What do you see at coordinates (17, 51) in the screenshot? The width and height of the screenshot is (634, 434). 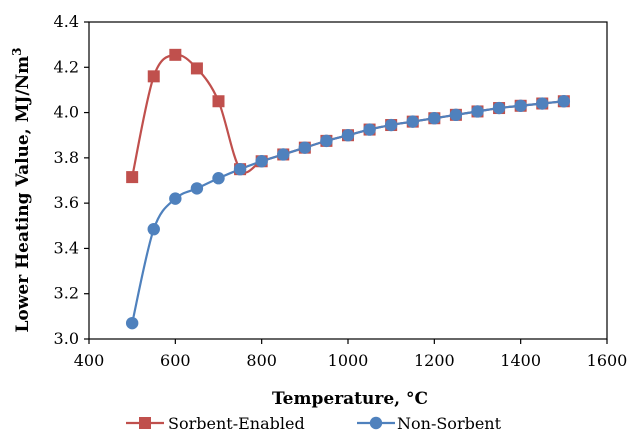 I see `y-axis-title-superscript: 3` at bounding box center [17, 51].